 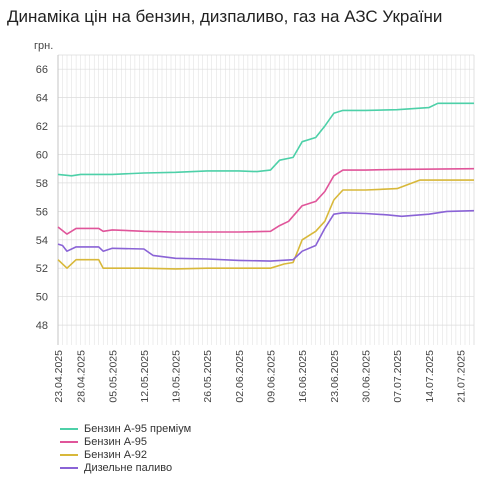 What do you see at coordinates (461, 376) in the screenshot?
I see `x-tick-label: 21.07.2025` at bounding box center [461, 376].